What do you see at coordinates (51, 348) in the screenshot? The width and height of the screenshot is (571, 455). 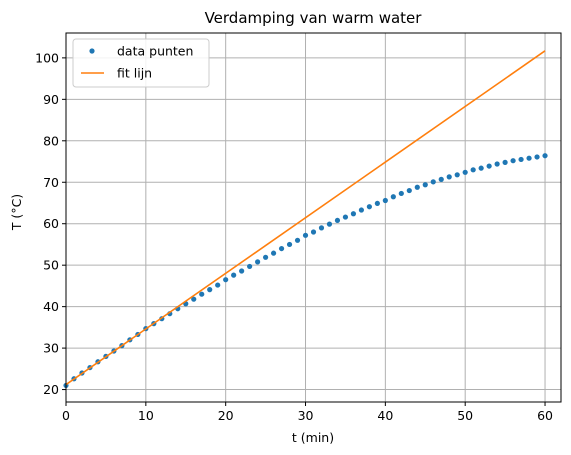 I see `y-tick-label: 30` at bounding box center [51, 348].